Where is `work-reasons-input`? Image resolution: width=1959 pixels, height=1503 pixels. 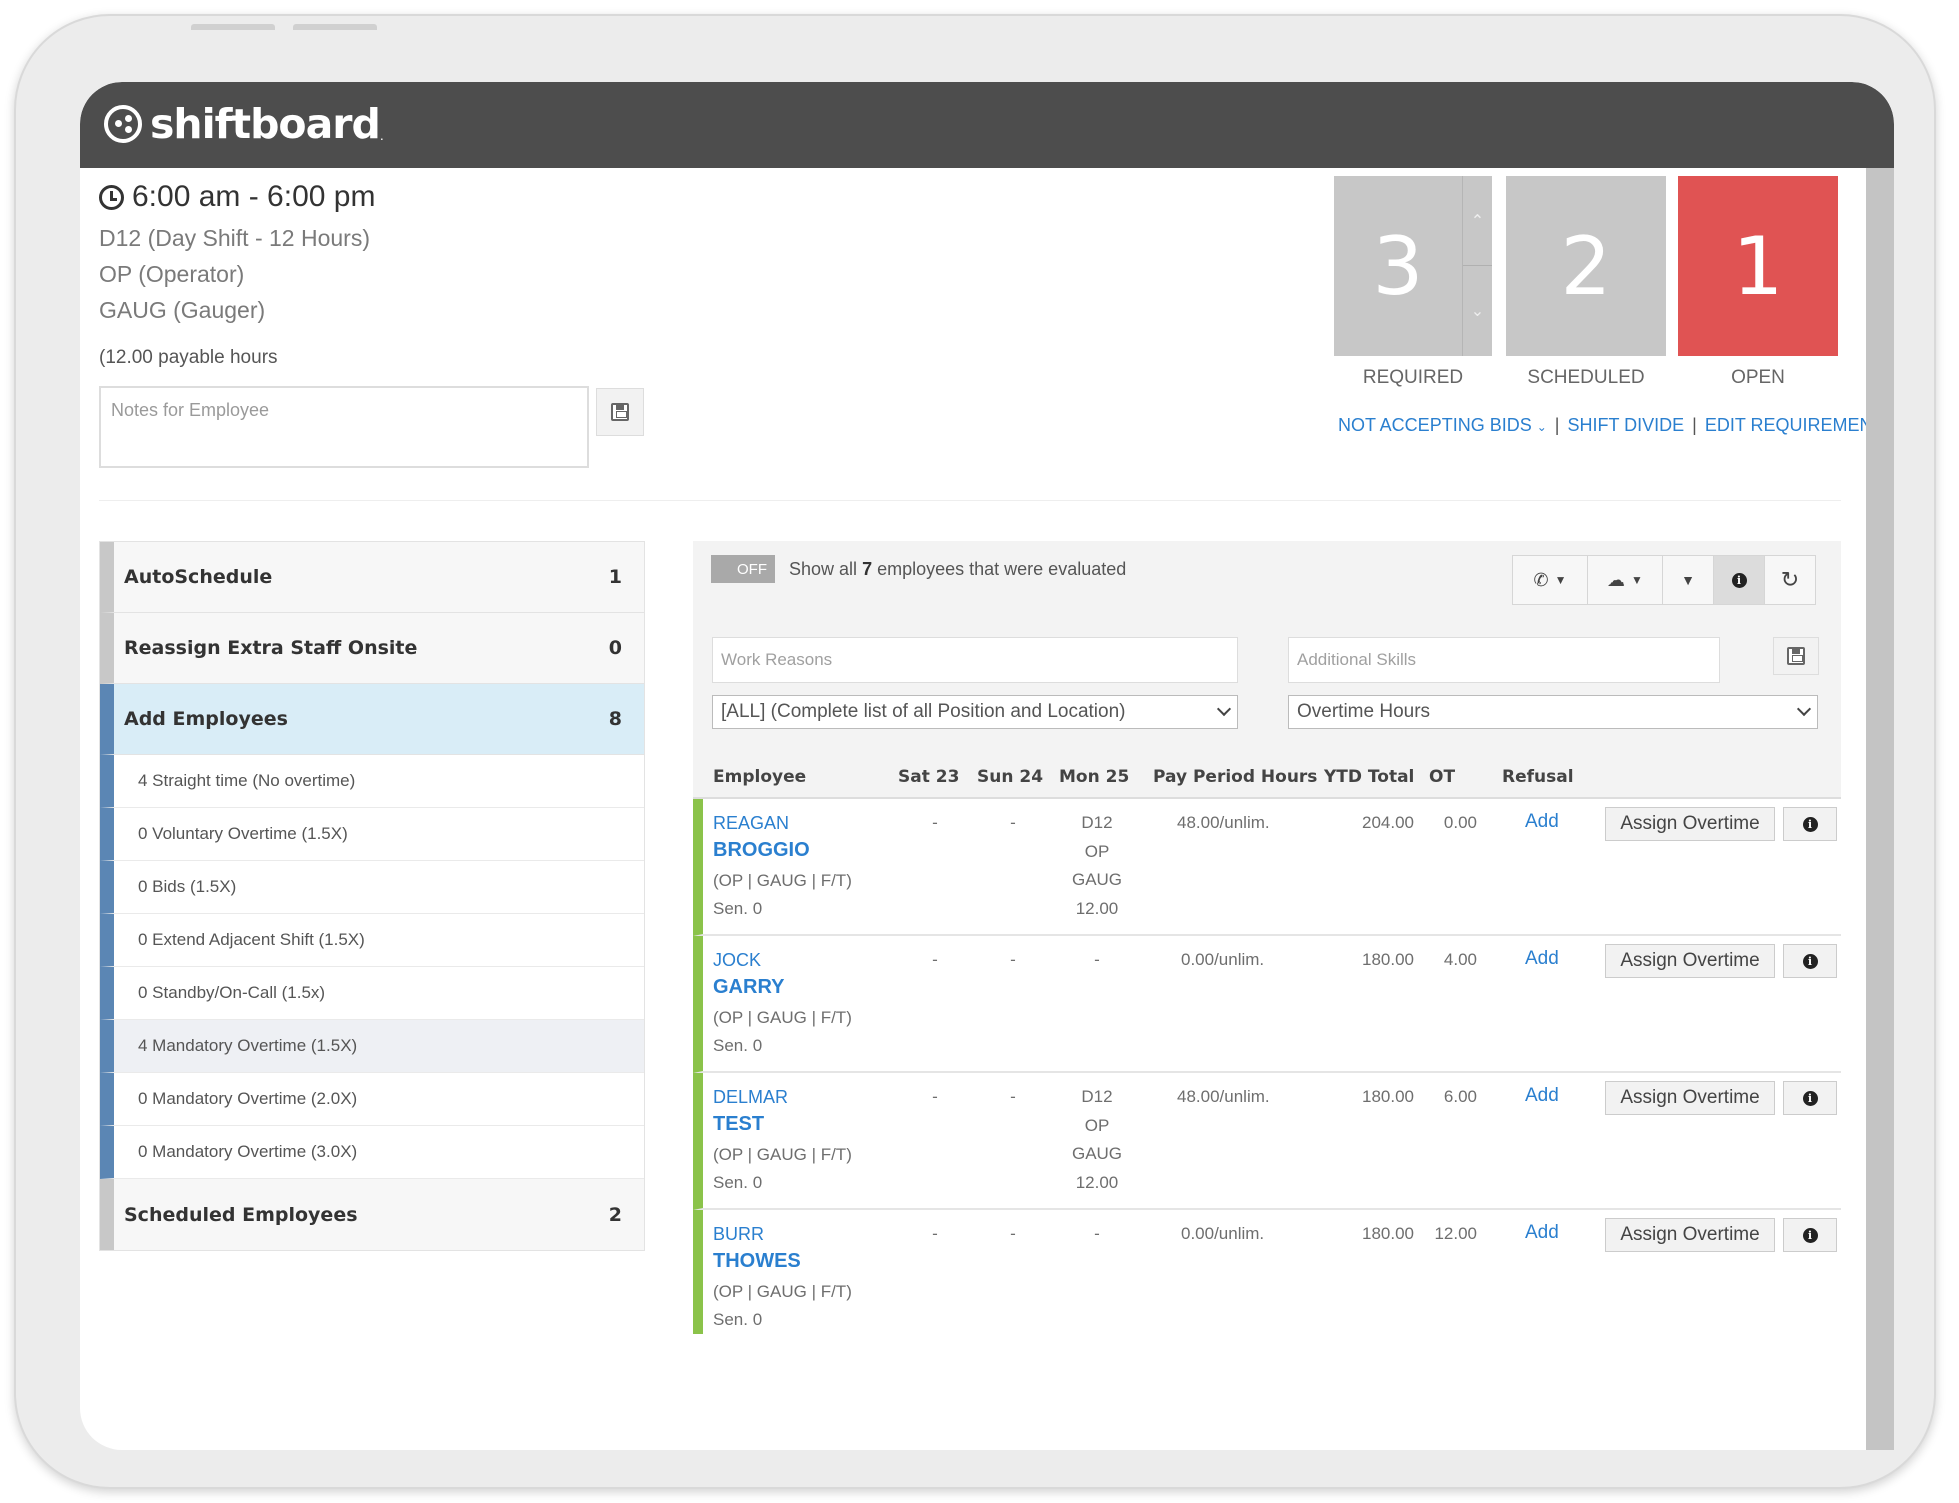
work-reasons-input is located at coordinates (975, 660).